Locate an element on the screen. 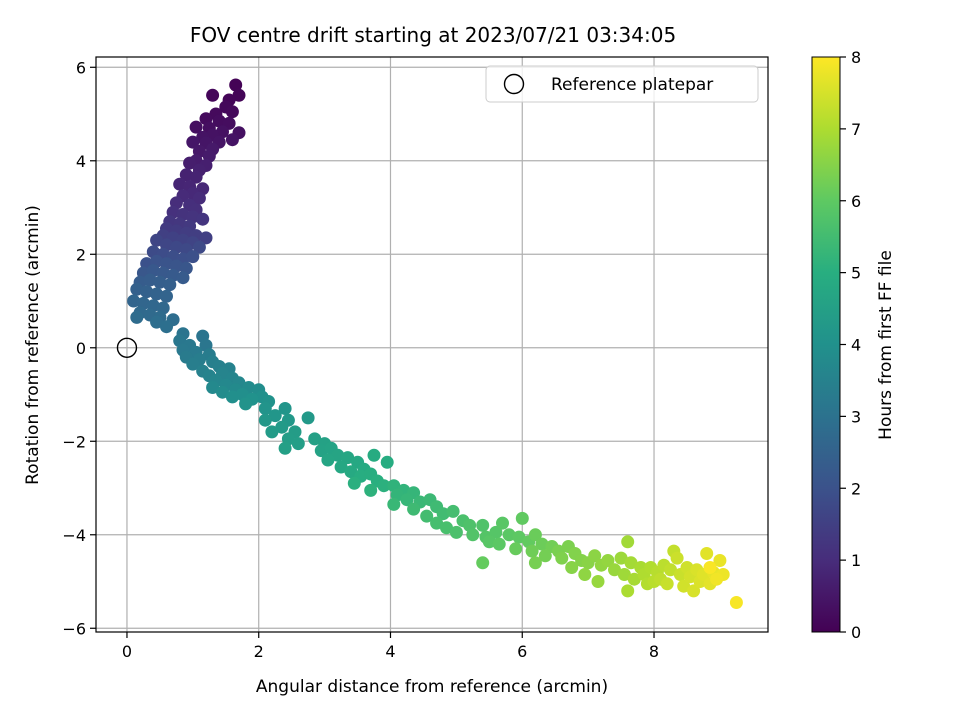 The height and width of the screenshot is (720, 960). x-axis-label: Angular distance from reference (arcmin) is located at coordinates (432, 687).